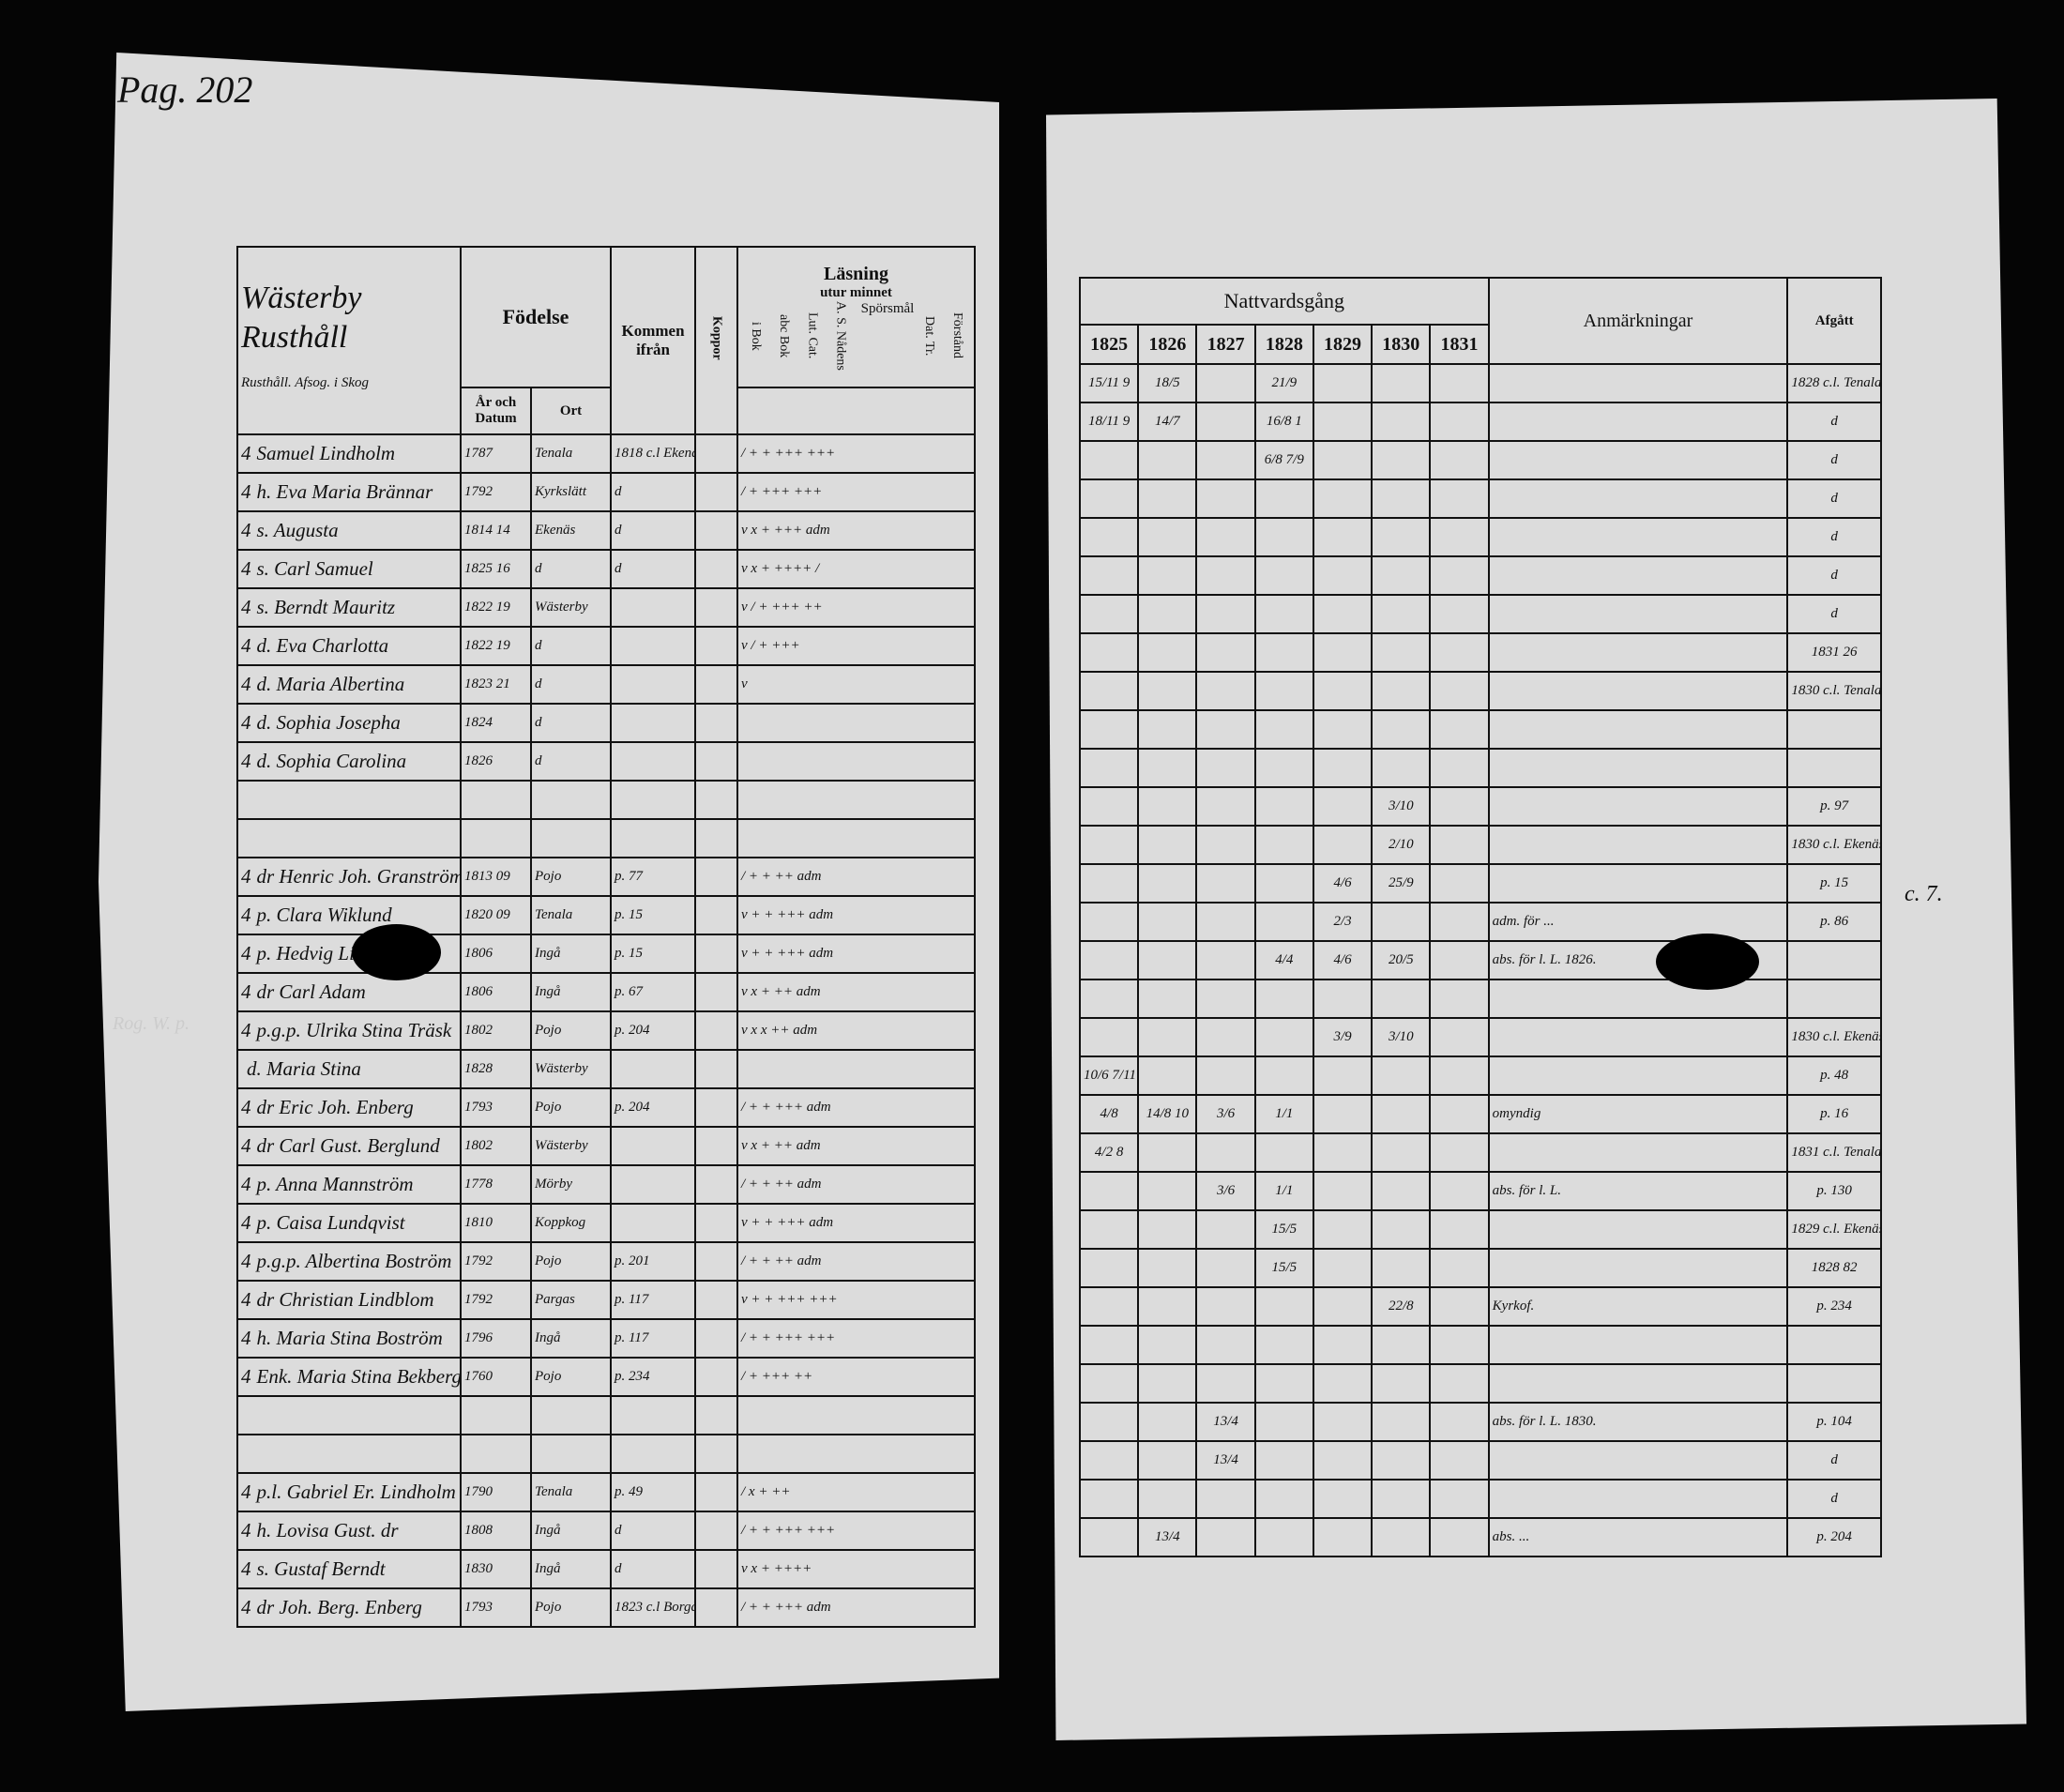 This screenshot has width=2064, height=1792. What do you see at coordinates (396, 952) in the screenshot?
I see `ink-blot` at bounding box center [396, 952].